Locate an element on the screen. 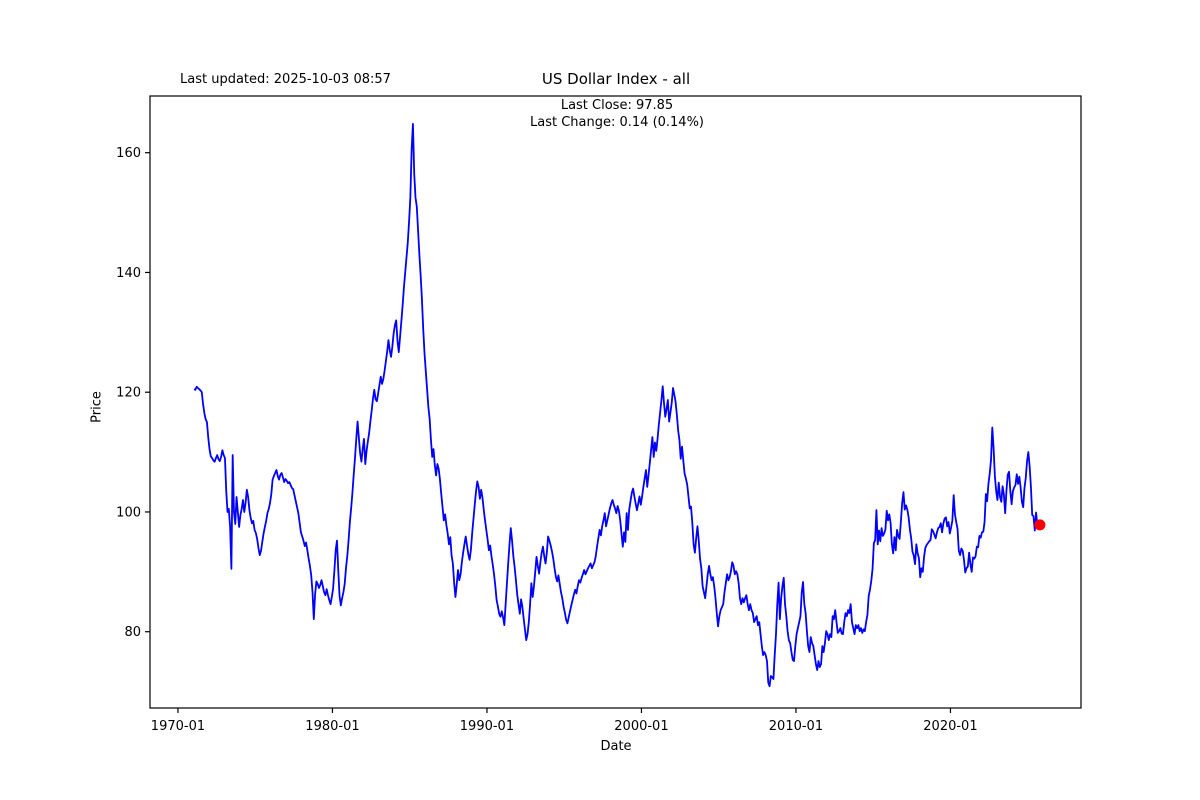  last-close-annotation: Last Close: 97.85 is located at coordinates (617, 105).